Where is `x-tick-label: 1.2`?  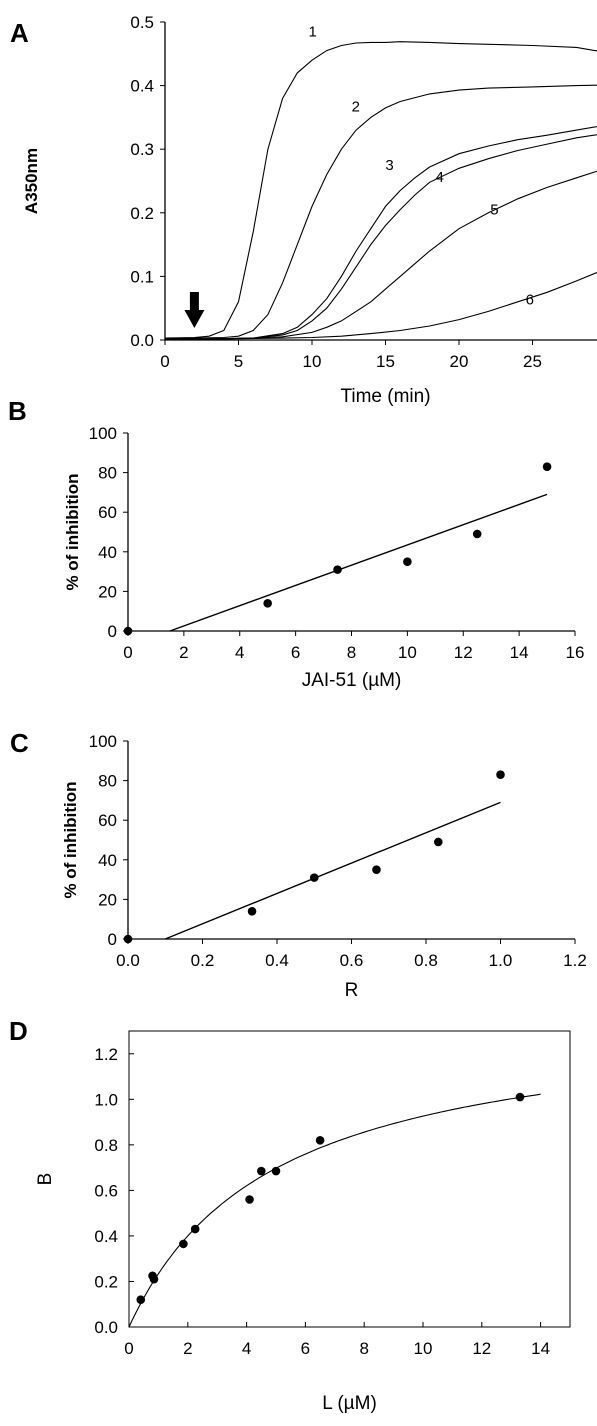
x-tick-label: 1.2 is located at coordinates (575, 960).